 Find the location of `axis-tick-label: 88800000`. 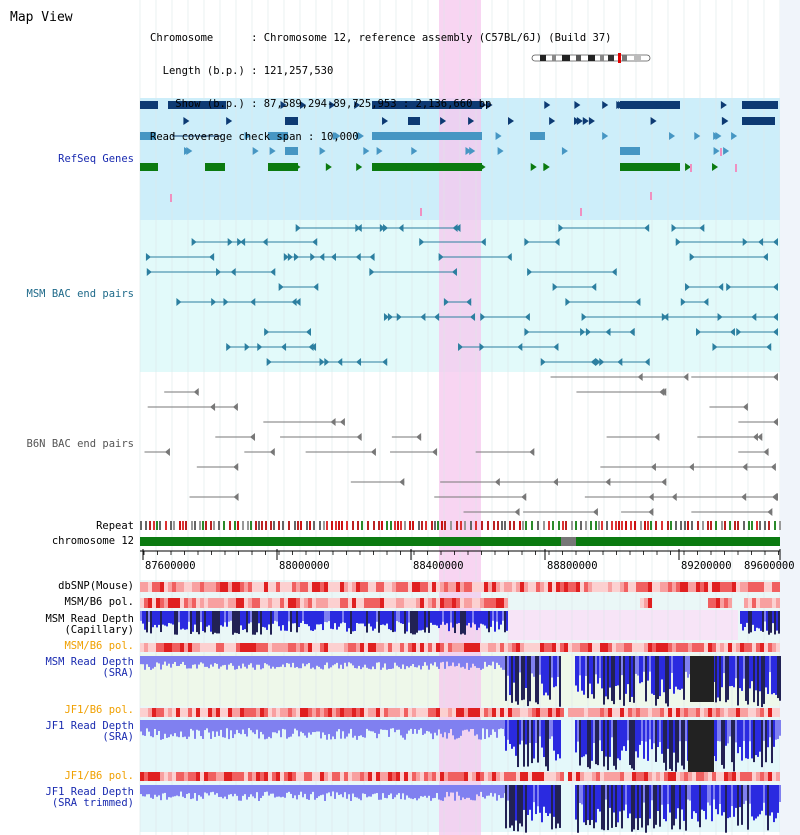

axis-tick-label: 88800000 is located at coordinates (572, 566).